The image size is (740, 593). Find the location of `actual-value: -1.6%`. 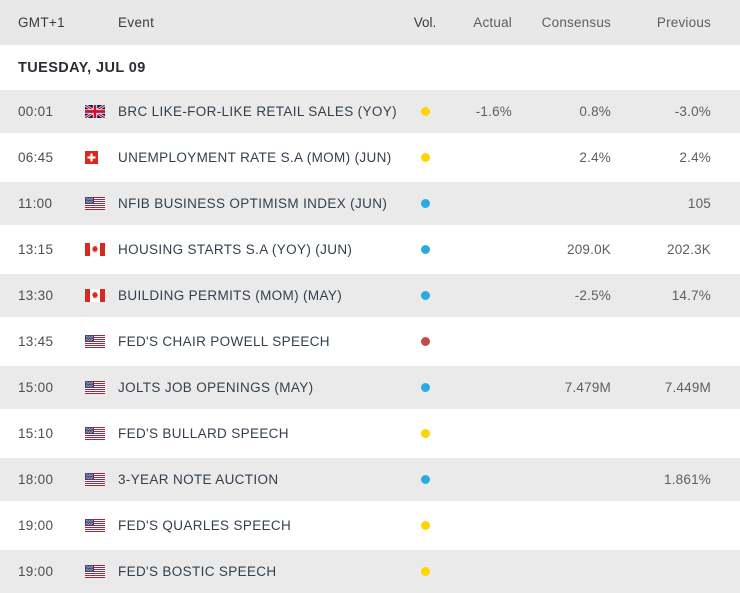

actual-value: -1.6% is located at coordinates (493, 111).